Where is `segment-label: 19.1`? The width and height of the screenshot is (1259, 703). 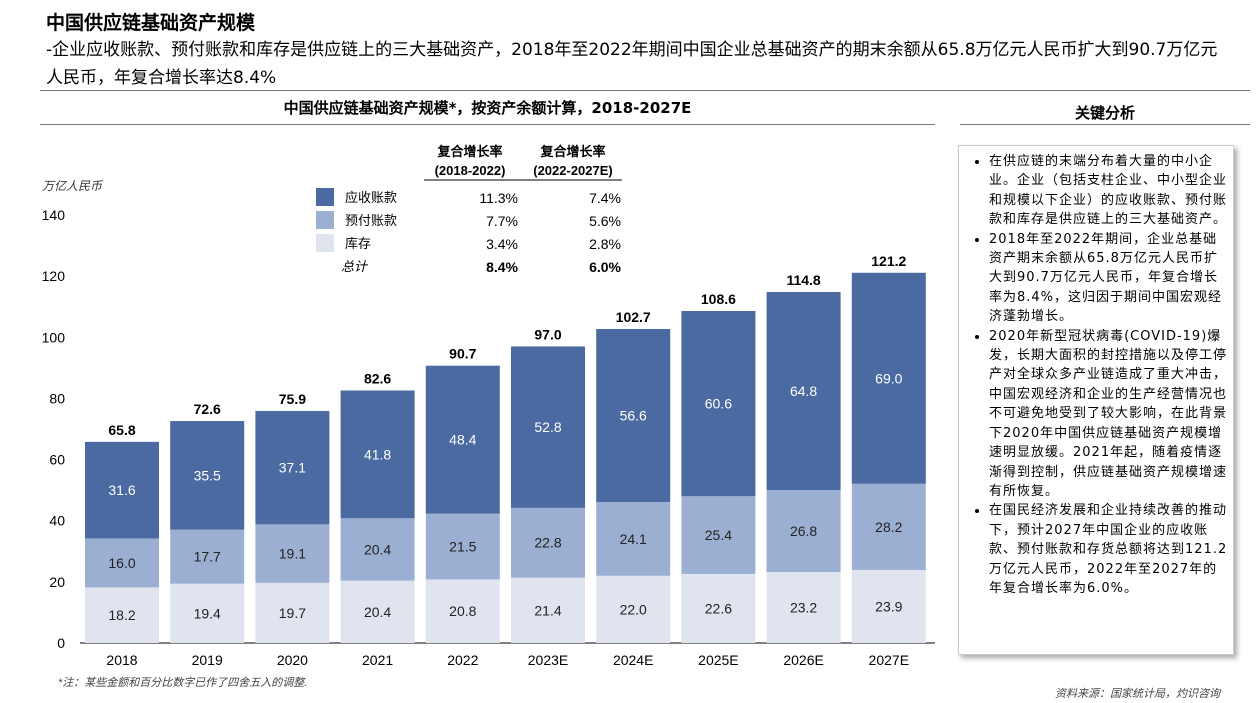 segment-label: 19.1 is located at coordinates (292, 554).